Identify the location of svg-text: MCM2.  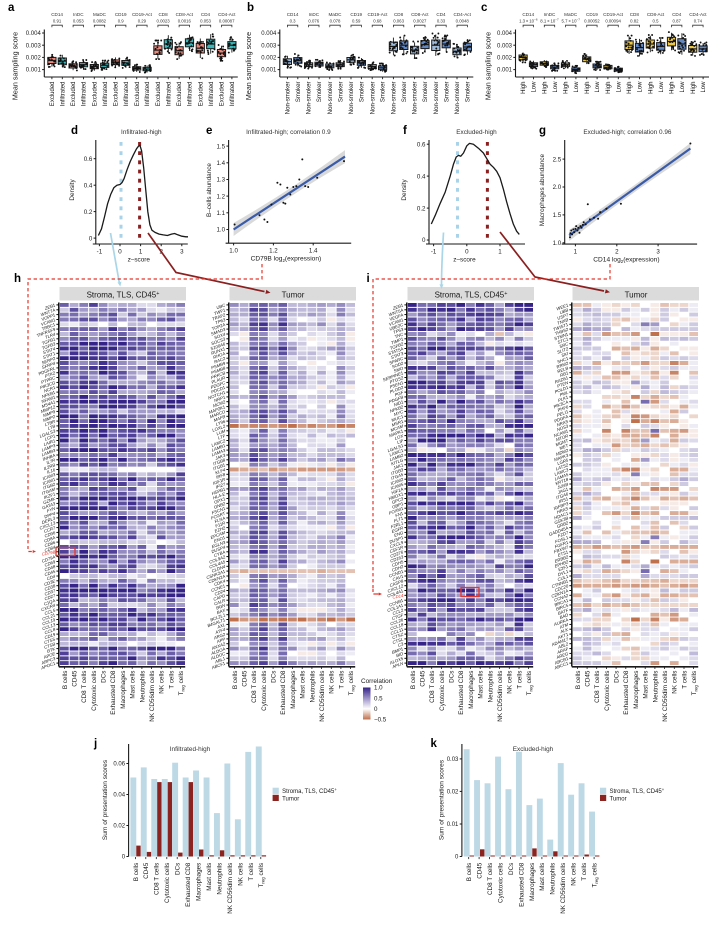
(219, 403).